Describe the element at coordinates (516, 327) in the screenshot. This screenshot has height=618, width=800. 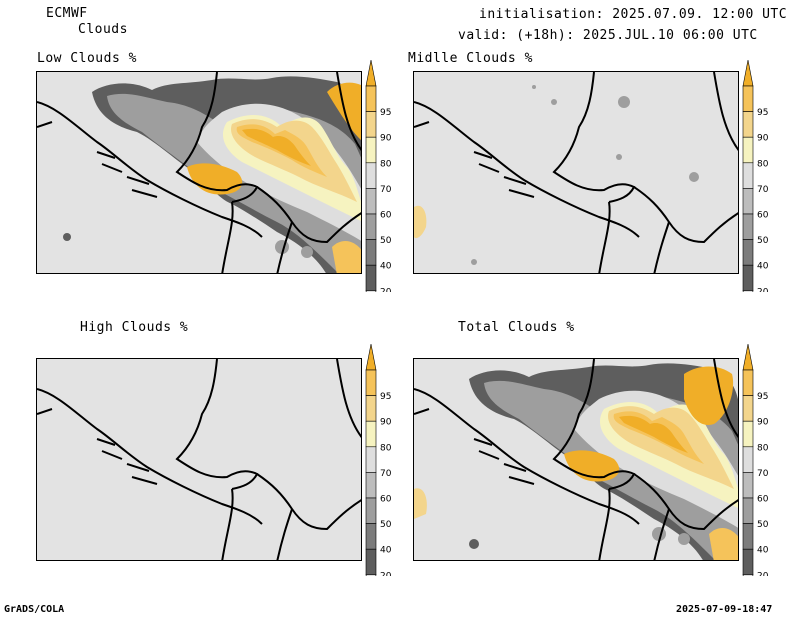
I see `panel-title-total: Total Clouds %` at that location.